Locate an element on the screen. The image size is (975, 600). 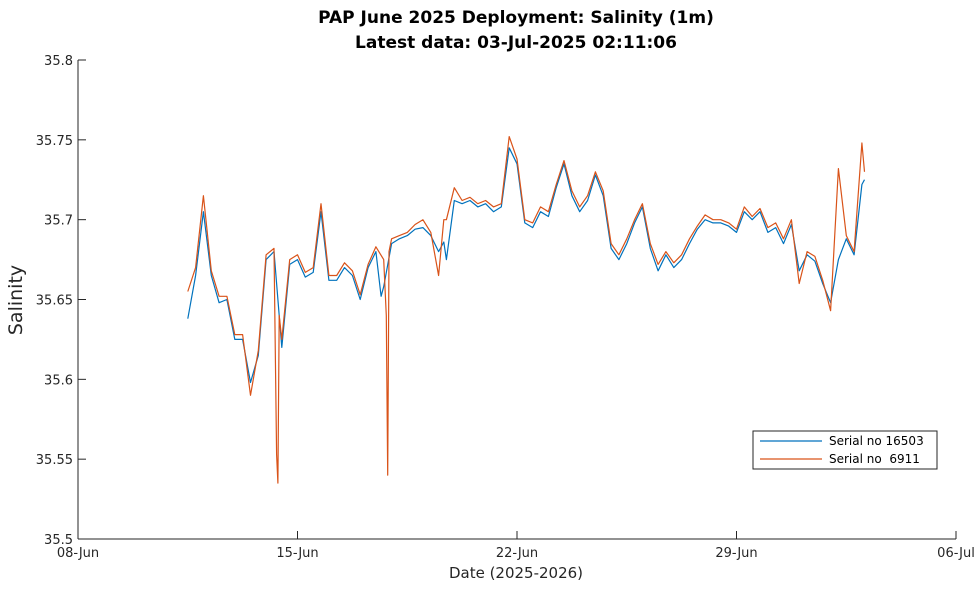
x-tick-label-3: 29-Jun is located at coordinates (736, 553).